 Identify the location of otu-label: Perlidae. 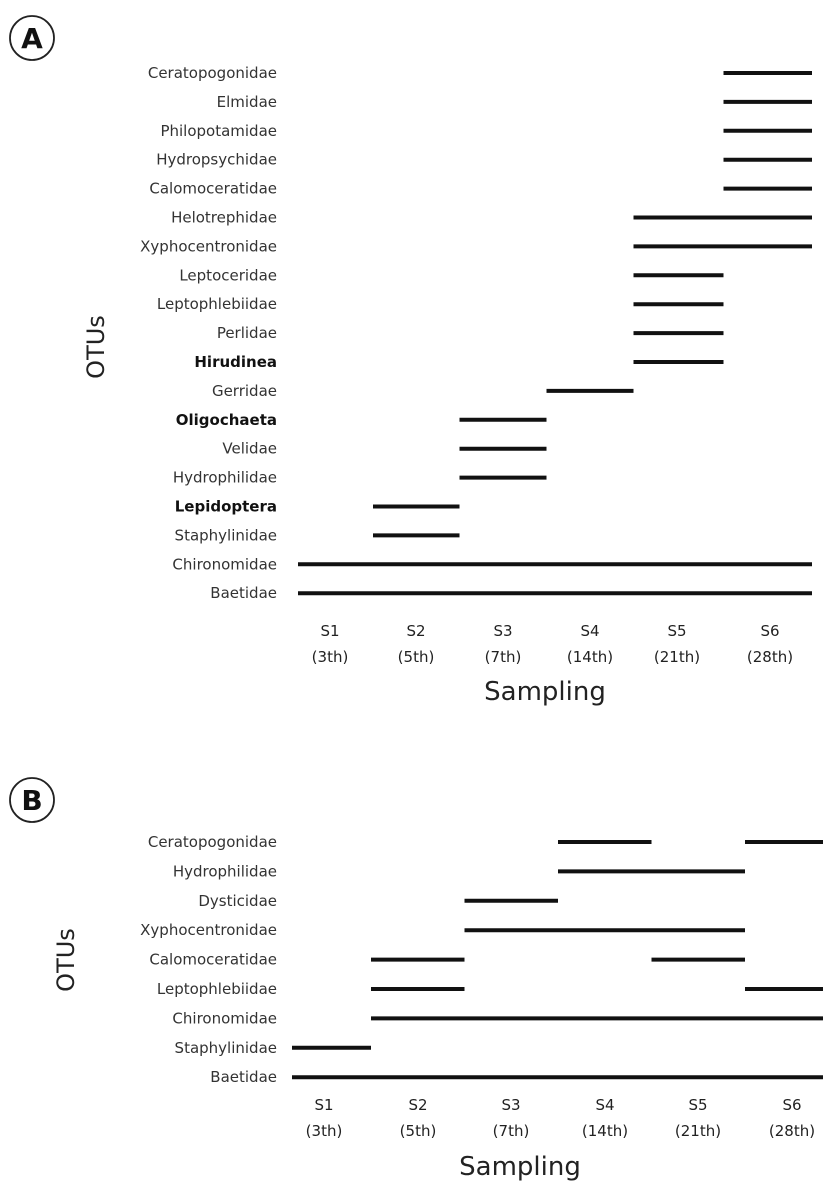
(247, 333).